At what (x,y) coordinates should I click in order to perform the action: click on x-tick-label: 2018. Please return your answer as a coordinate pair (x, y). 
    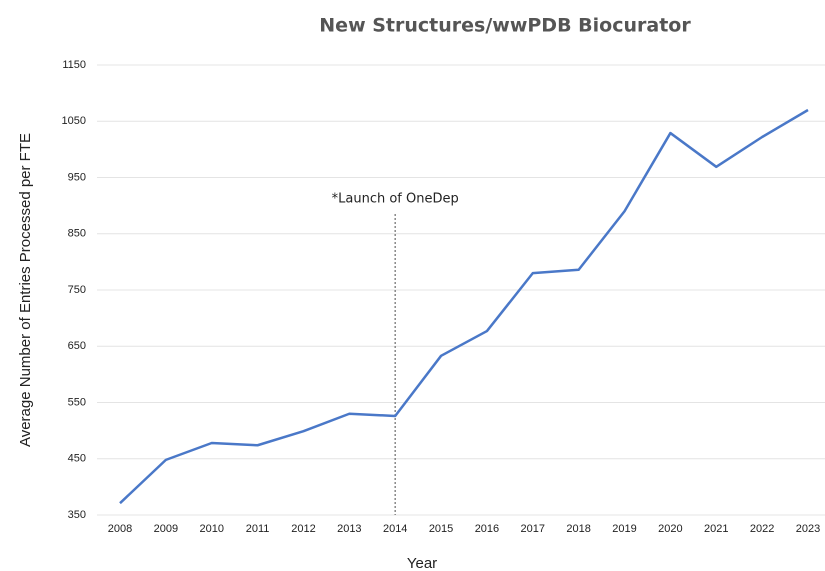
    Looking at the image, I should click on (578, 529).